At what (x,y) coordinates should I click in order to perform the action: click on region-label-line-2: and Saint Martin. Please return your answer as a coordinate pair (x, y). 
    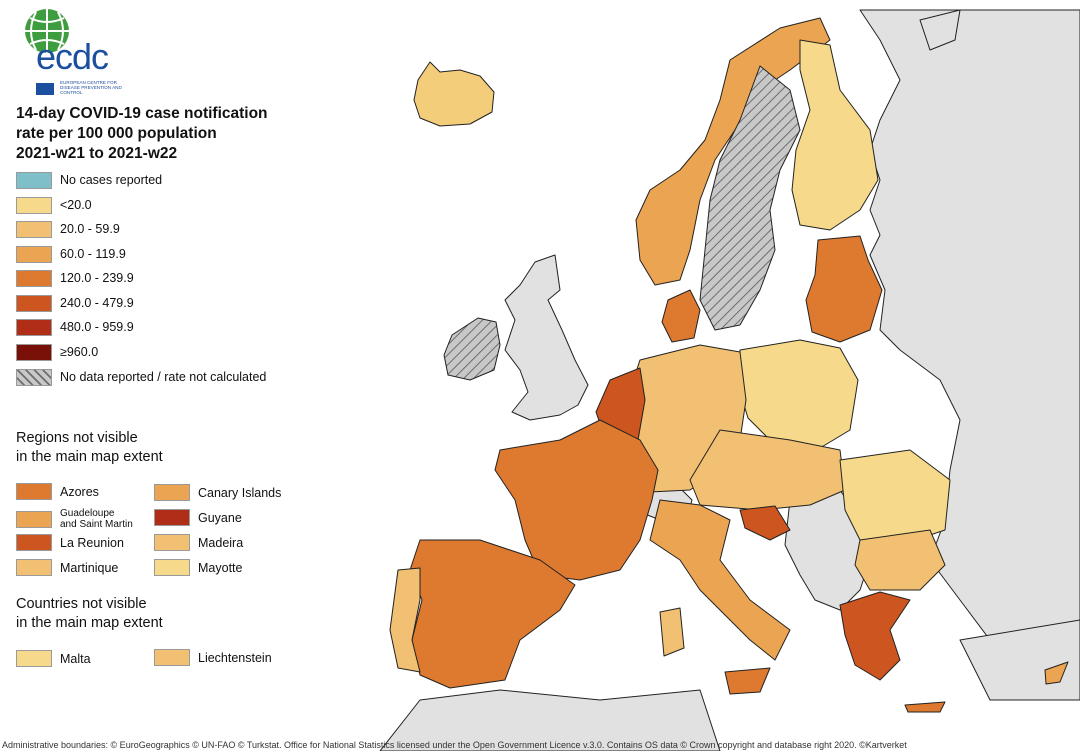
    Looking at the image, I should click on (96, 524).